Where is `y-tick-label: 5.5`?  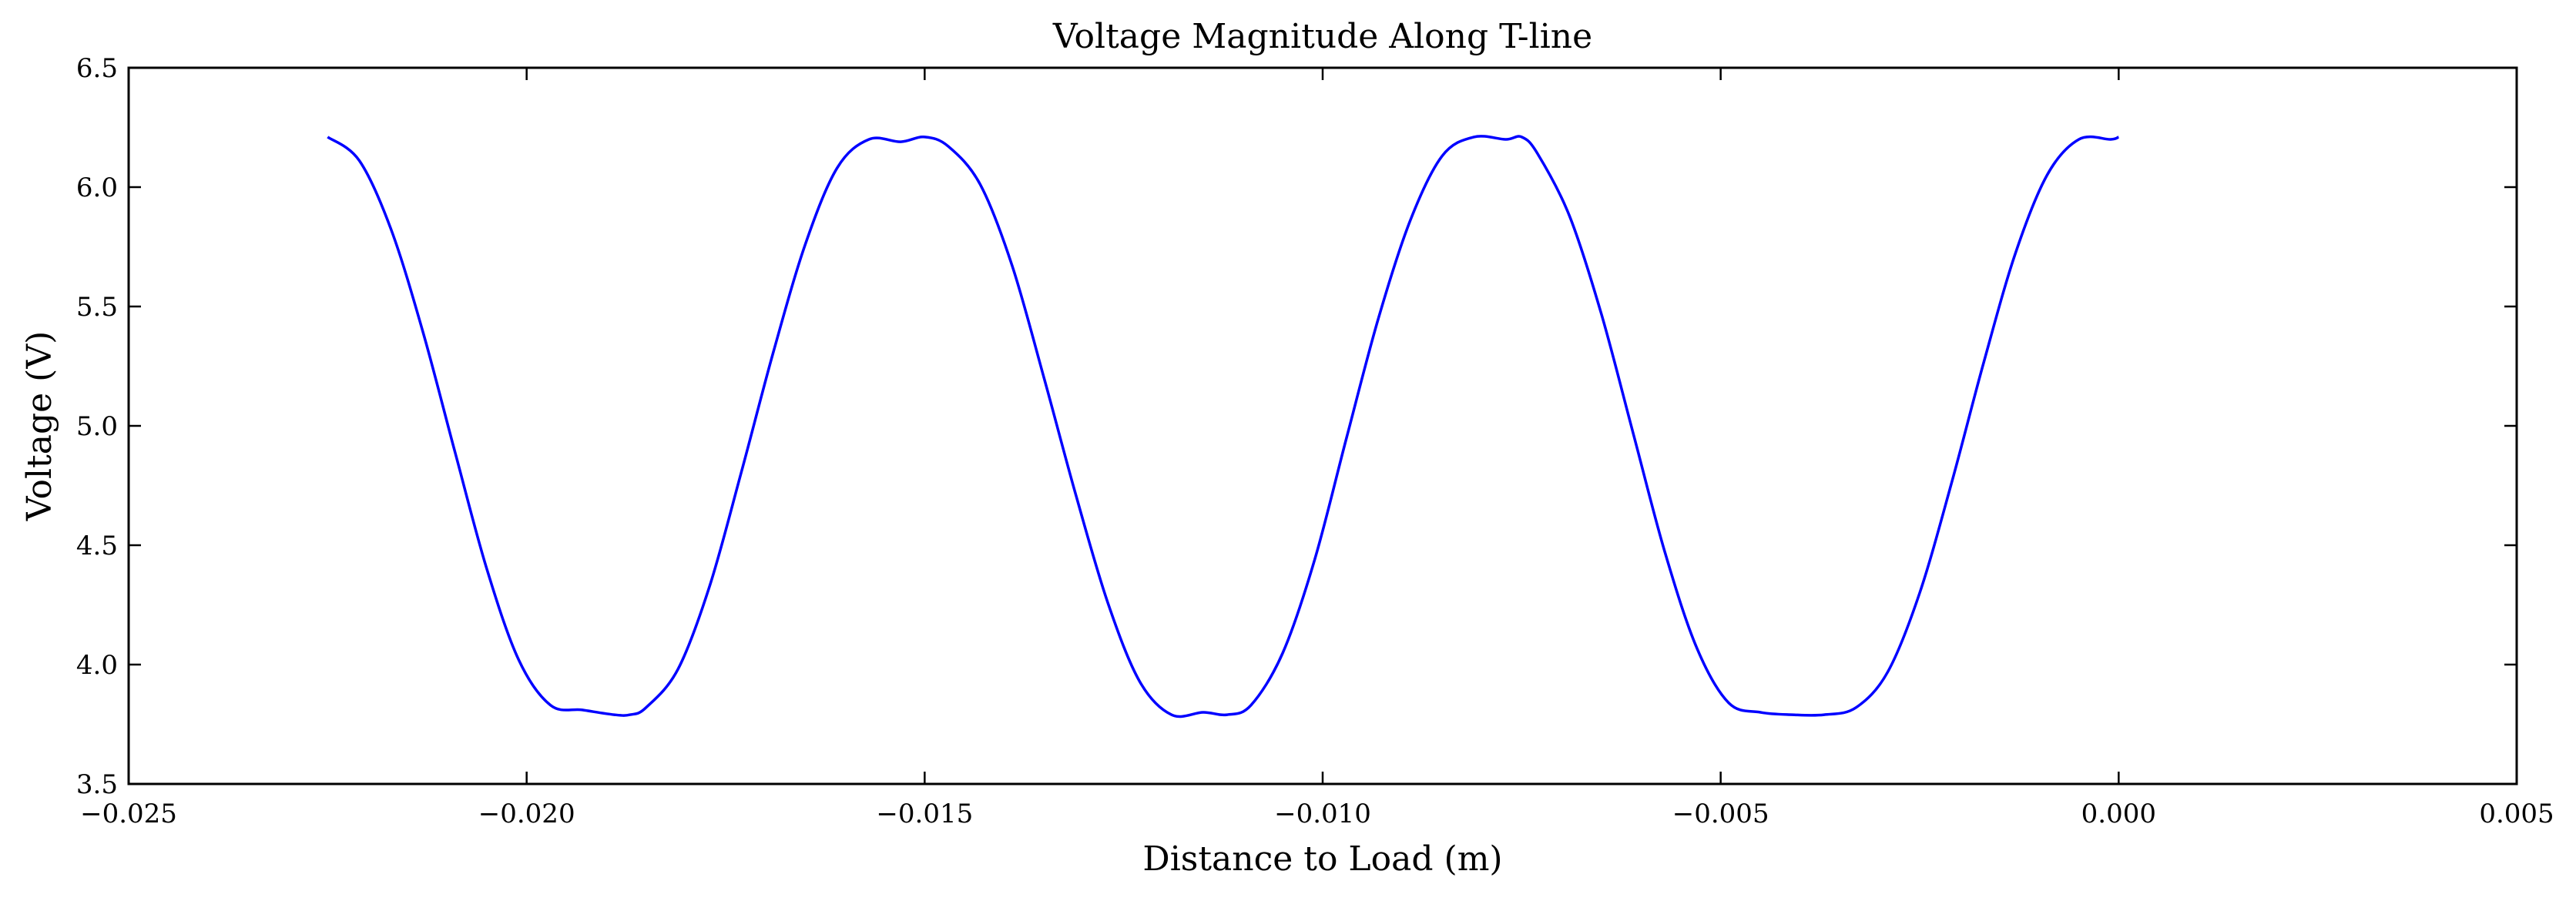
y-tick-label: 5.5 is located at coordinates (97, 307).